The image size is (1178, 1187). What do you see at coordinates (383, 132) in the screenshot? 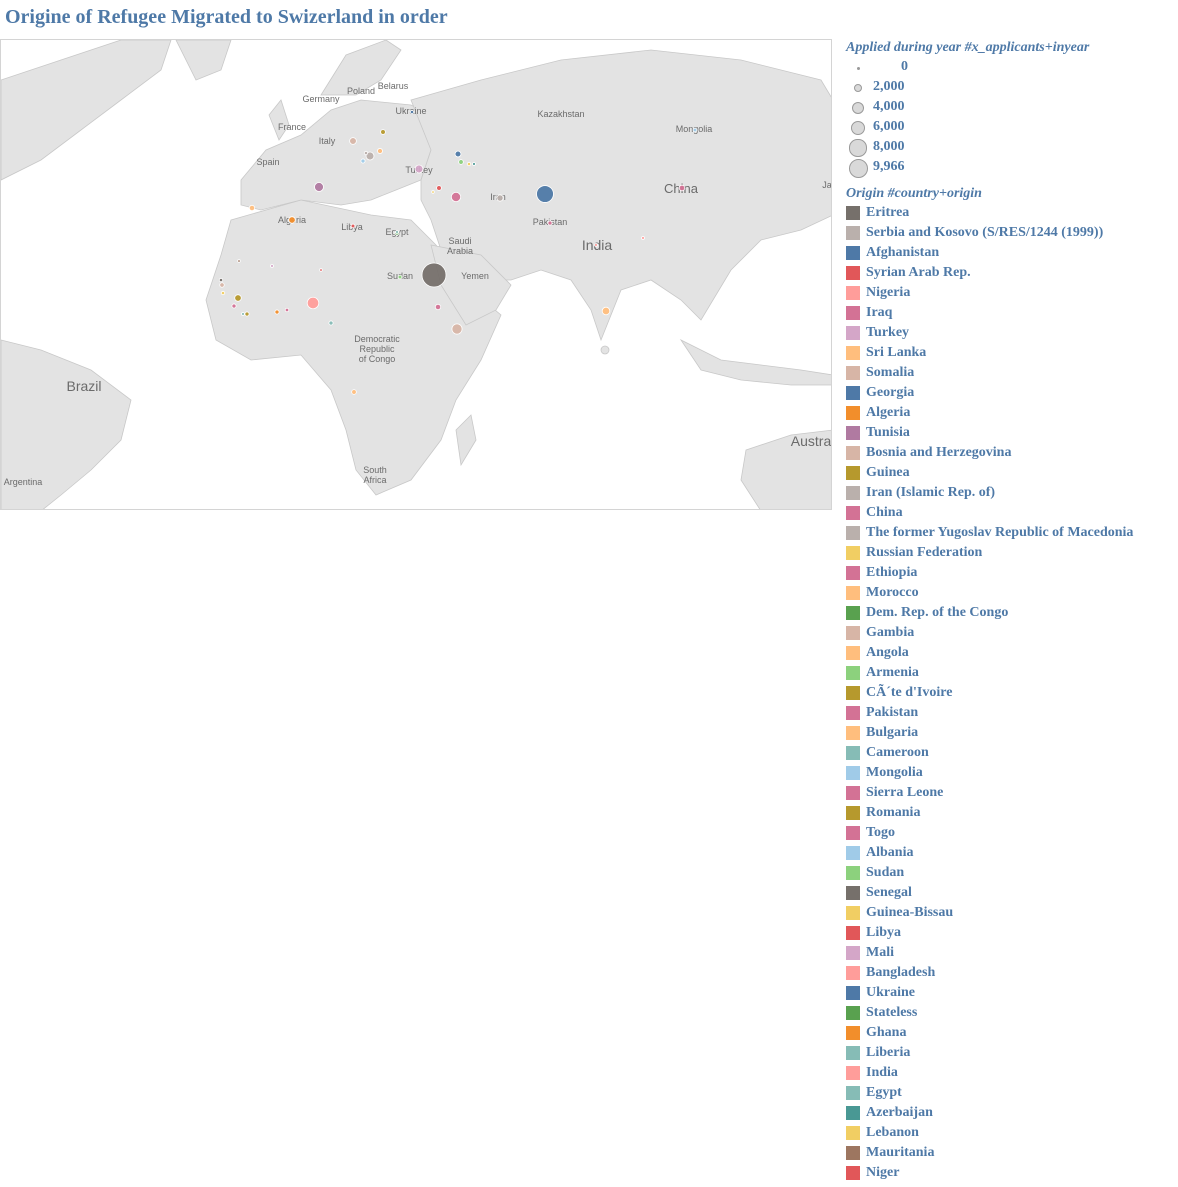
I see `bubble-romania: Romania: 400` at bounding box center [383, 132].